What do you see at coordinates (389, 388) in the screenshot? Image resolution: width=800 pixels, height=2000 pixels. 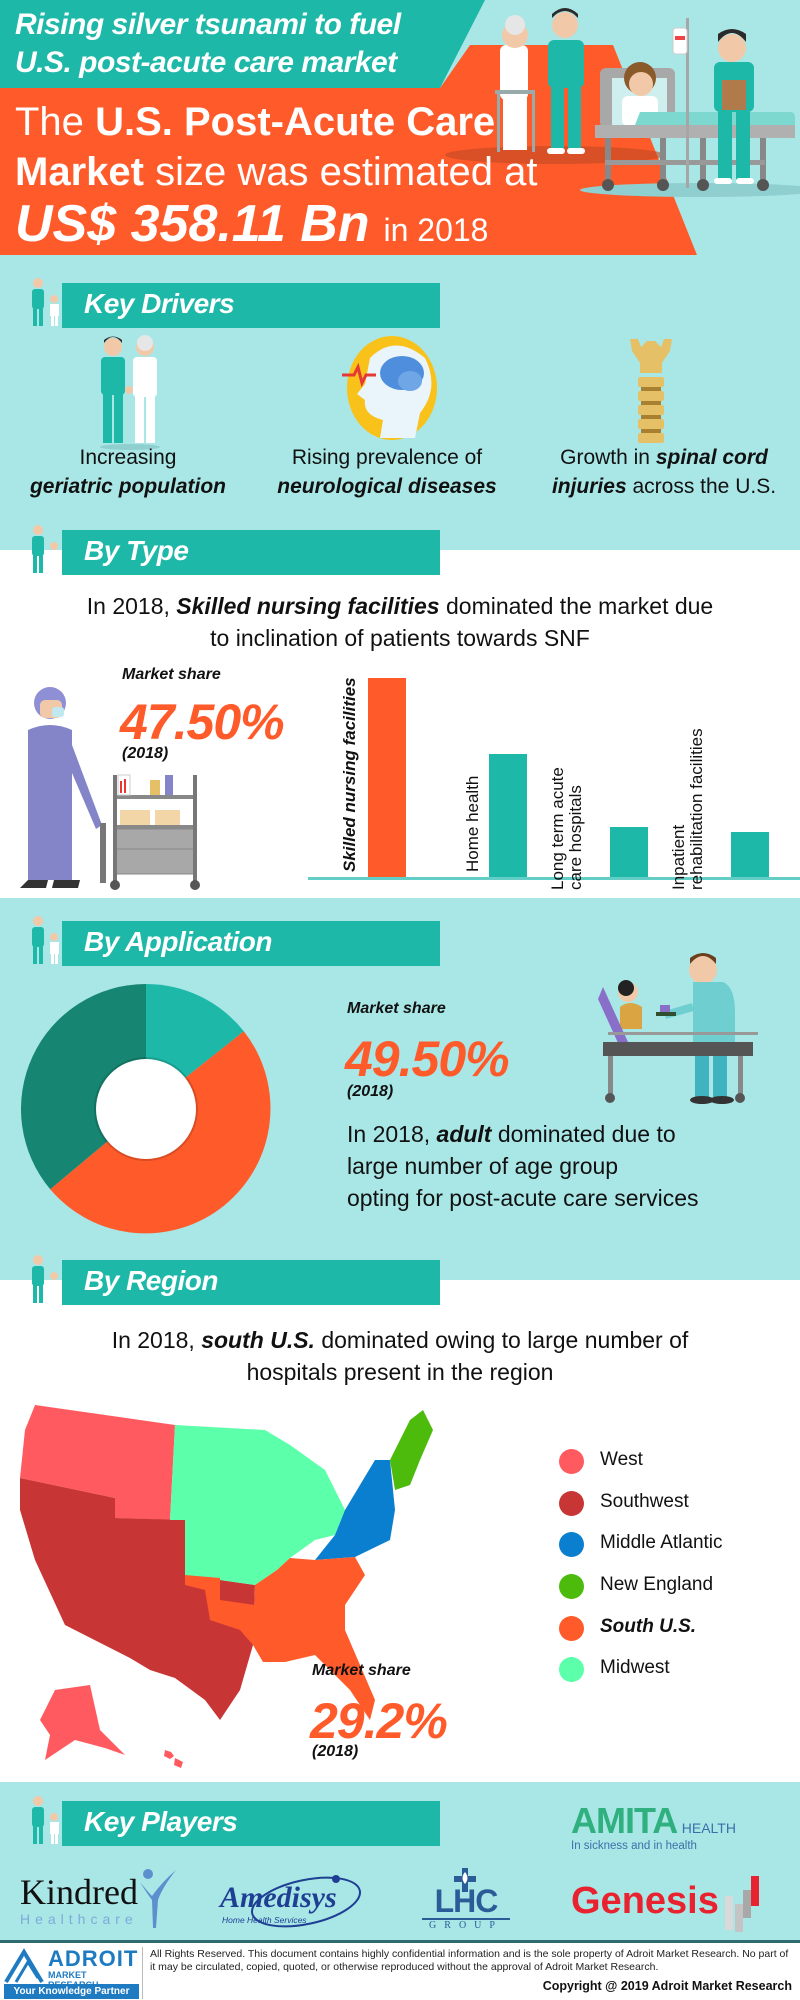 I see `brain-head-icon` at bounding box center [389, 388].